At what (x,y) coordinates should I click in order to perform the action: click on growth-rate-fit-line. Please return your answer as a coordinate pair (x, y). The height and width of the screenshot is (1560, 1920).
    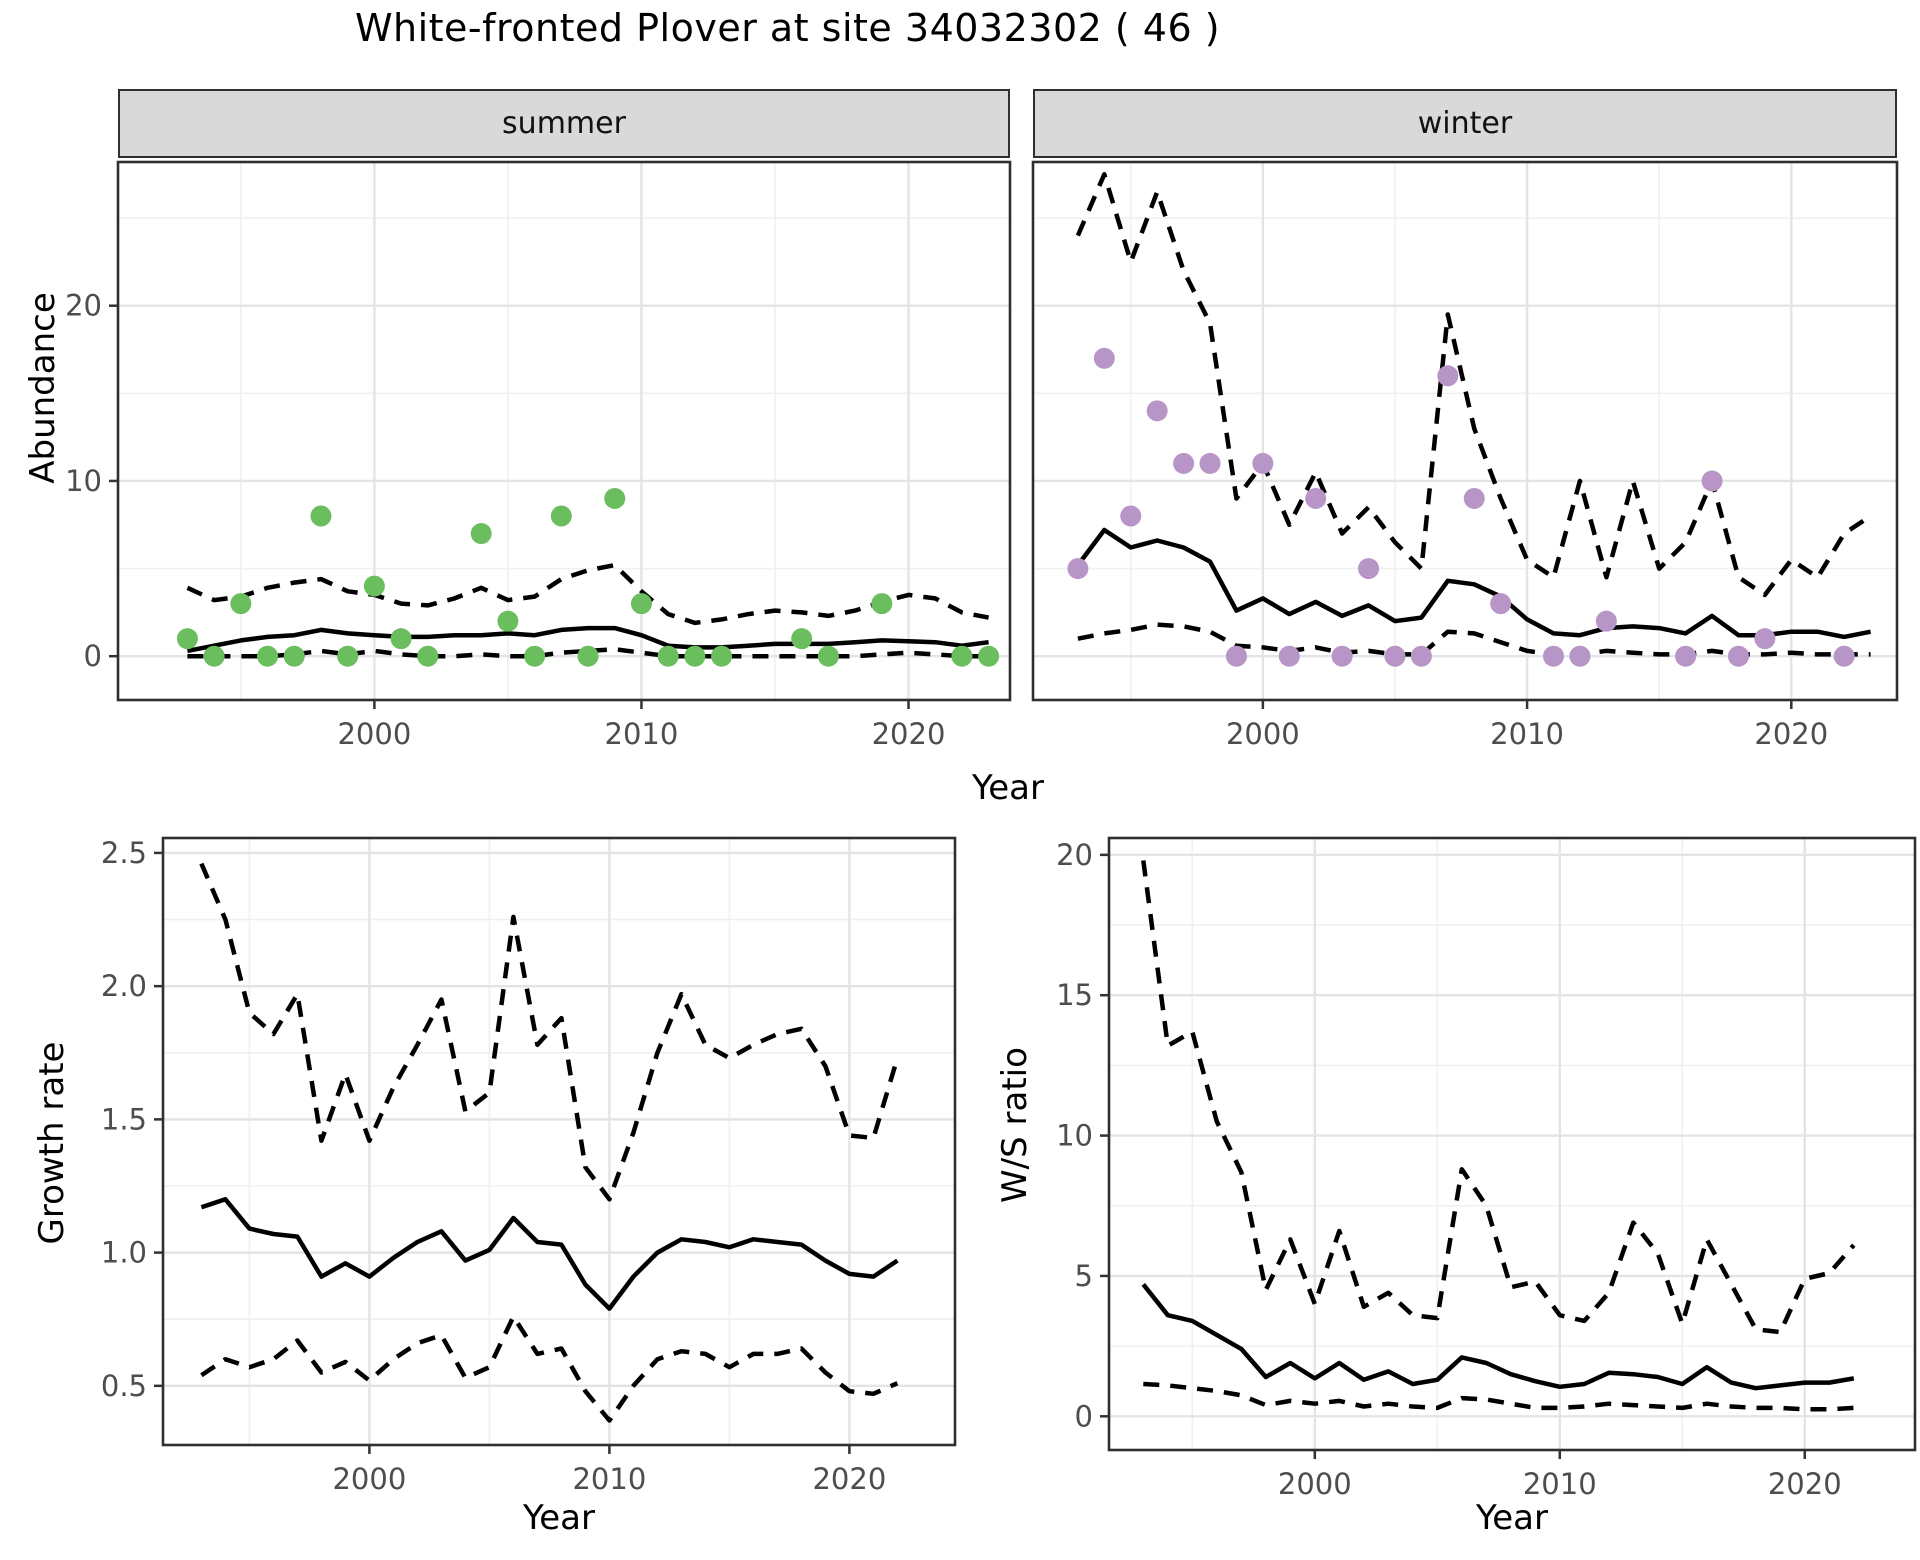
    Looking at the image, I should click on (549, 1254).